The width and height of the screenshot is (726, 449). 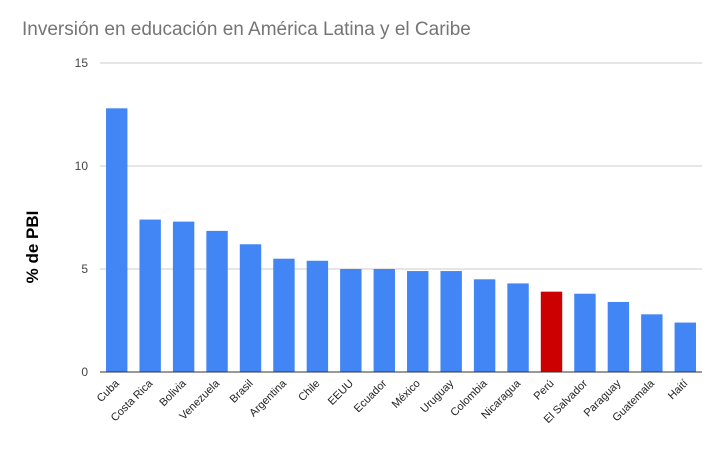 What do you see at coordinates (678, 390) in the screenshot?
I see `x-tick-label: Haití` at bounding box center [678, 390].